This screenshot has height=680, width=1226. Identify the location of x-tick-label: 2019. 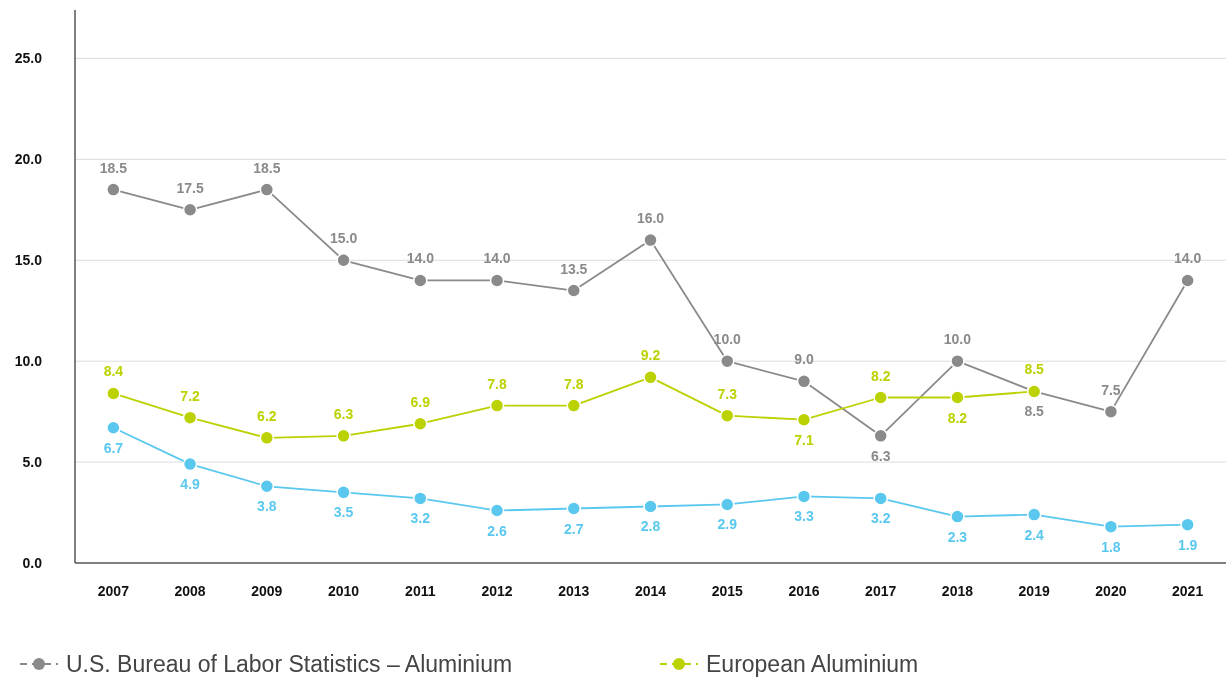
(1034, 591).